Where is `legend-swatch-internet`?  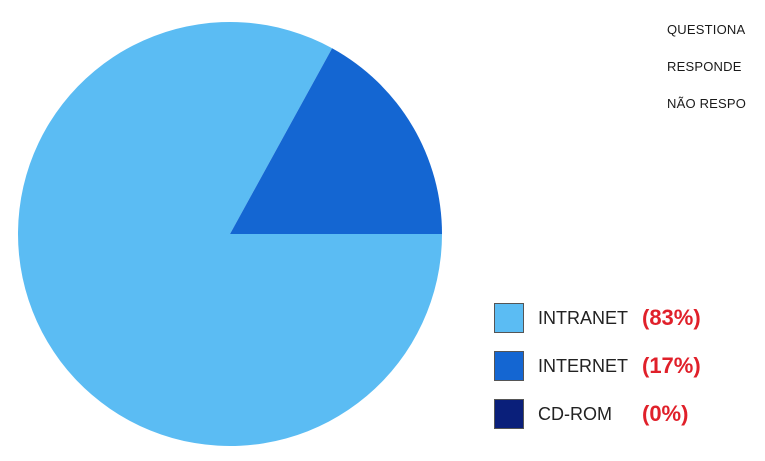
legend-swatch-internet is located at coordinates (509, 366).